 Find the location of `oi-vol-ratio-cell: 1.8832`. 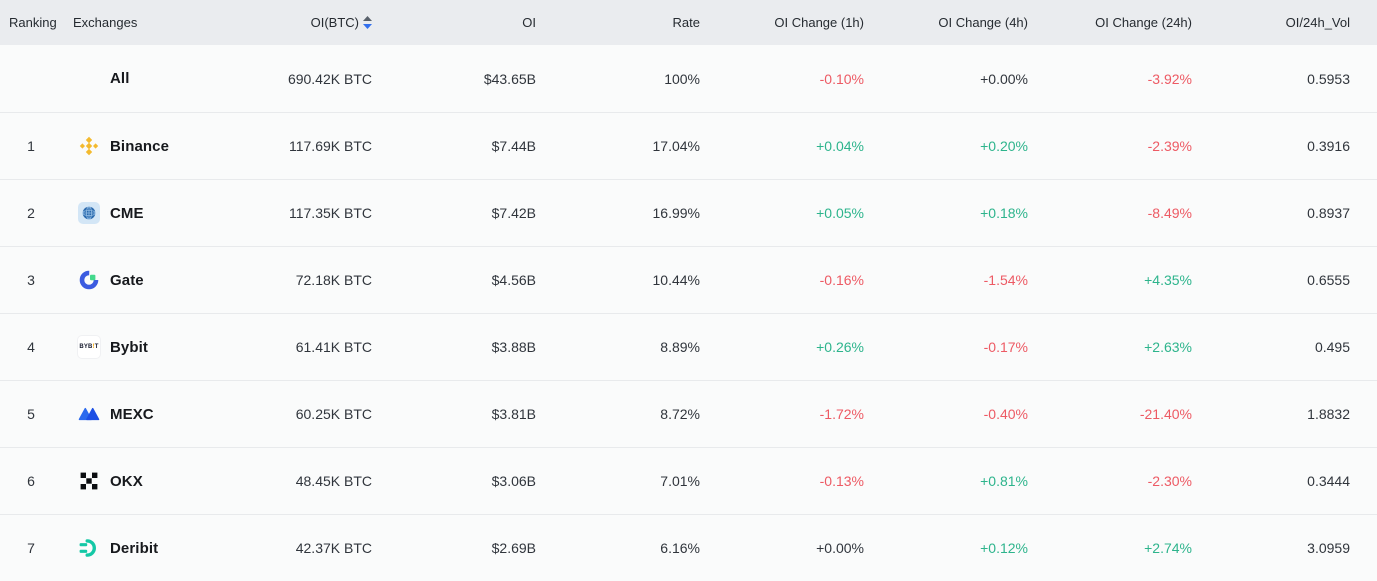

oi-vol-ratio-cell: 1.8832 is located at coordinates (1328, 414).